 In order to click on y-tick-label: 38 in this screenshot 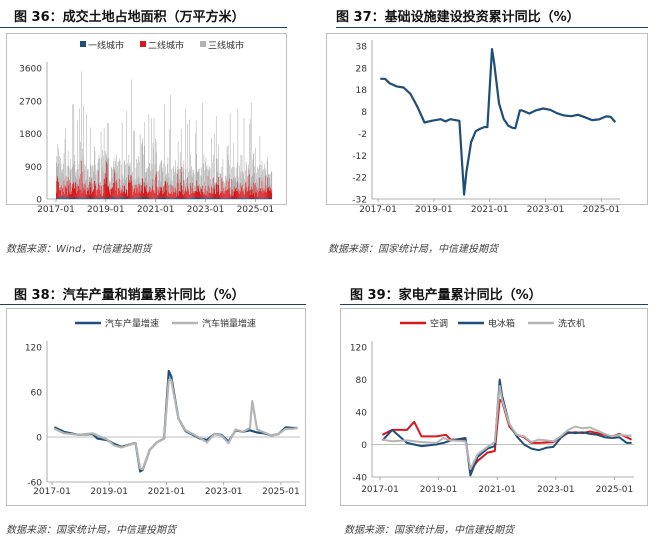, I will do `click(362, 48)`.